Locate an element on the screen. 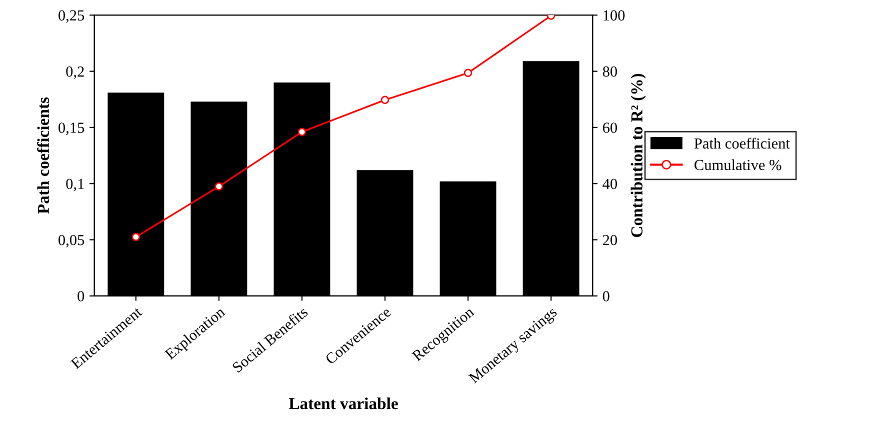  y-tick-label: 0,05 is located at coordinates (71, 241).